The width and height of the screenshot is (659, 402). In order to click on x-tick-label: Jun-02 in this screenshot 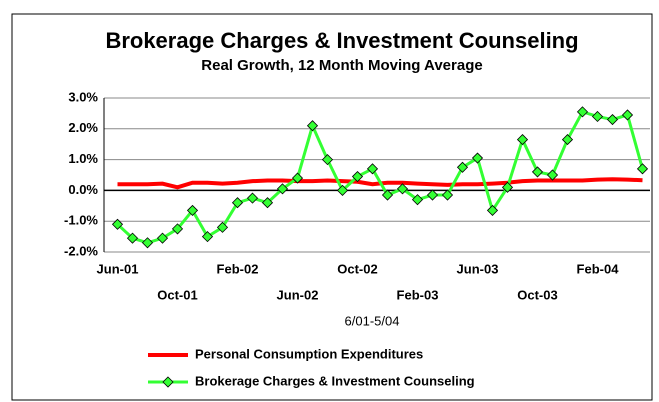, I will do `click(298, 294)`.